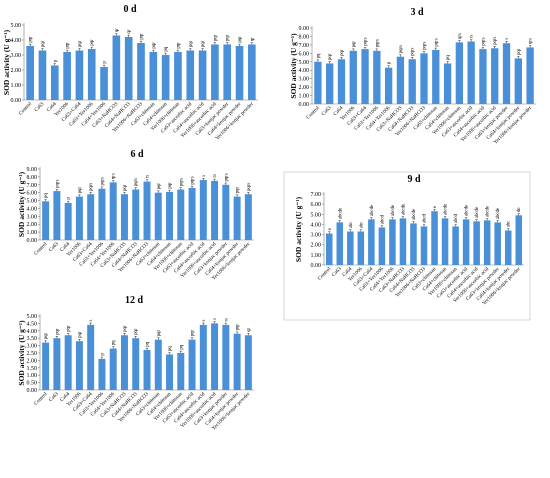 Image resolution: width=550 pixels, height=478 pixels. I want to click on y-tick-label: 7.00, so click(304, 46).